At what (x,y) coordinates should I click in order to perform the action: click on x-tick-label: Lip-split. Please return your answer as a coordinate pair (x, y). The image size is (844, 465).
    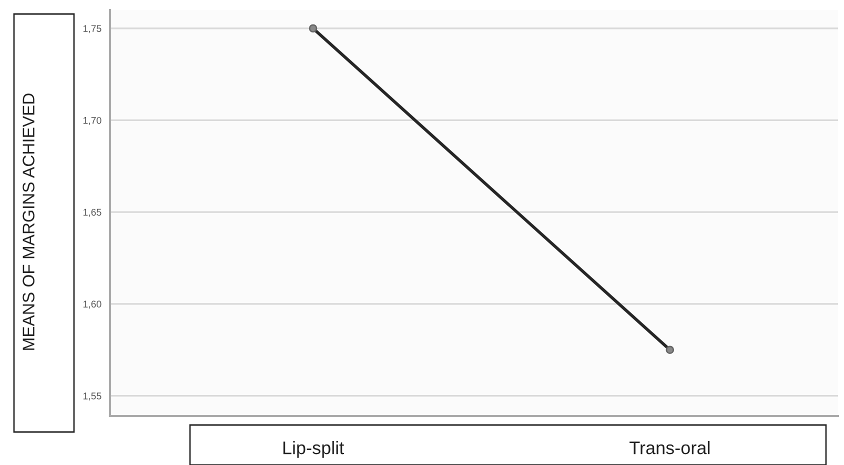
    Looking at the image, I should click on (313, 449).